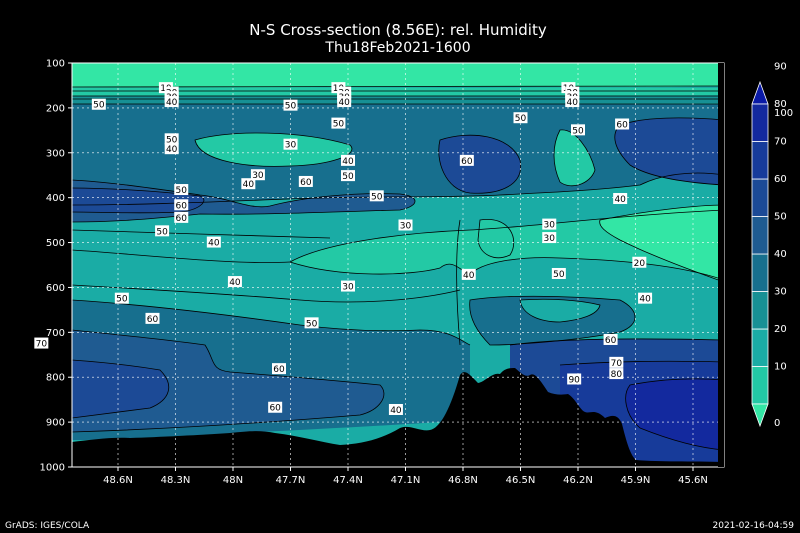  I want to click on colorbar-label: 50, so click(780, 217).